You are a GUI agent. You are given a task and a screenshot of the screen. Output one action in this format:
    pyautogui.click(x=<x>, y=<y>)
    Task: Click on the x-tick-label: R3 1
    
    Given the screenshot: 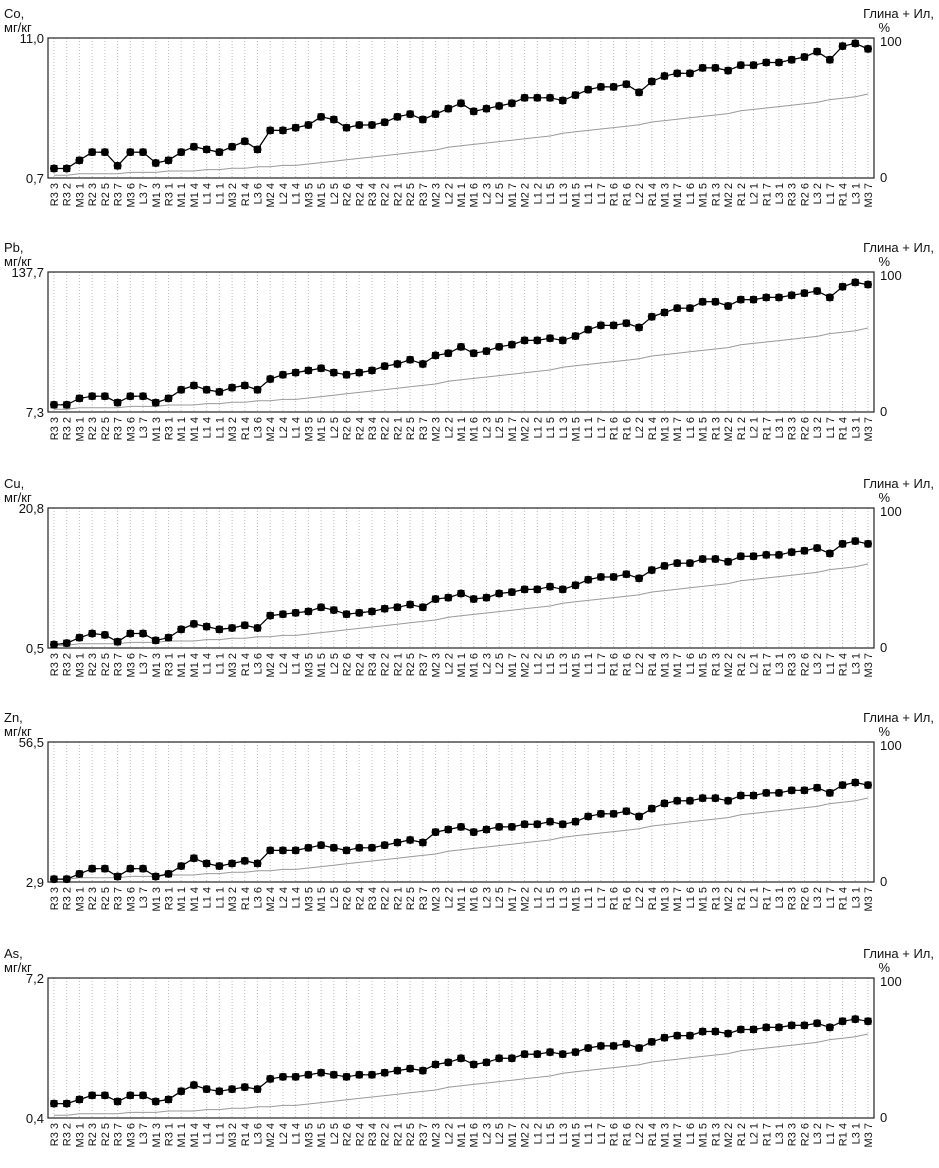 What is the action you would take?
    pyautogui.click(x=169, y=428)
    